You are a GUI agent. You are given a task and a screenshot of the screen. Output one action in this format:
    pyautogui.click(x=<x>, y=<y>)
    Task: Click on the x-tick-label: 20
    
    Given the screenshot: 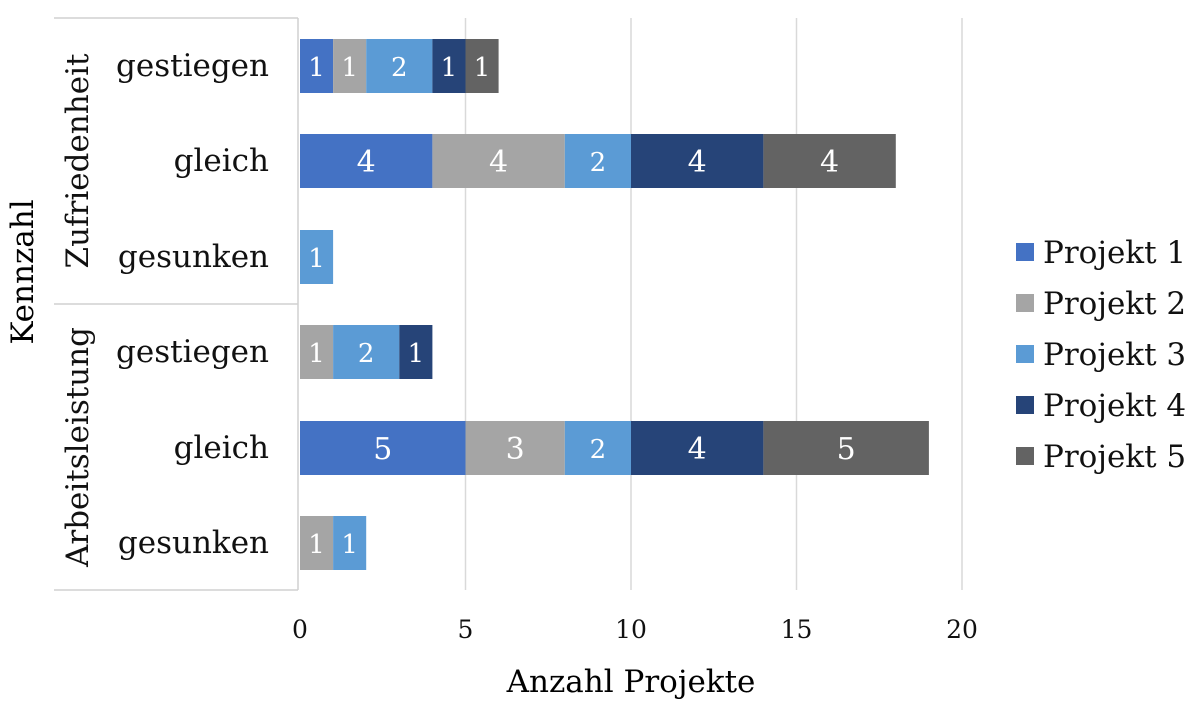 What is the action you would take?
    pyautogui.click(x=962, y=629)
    